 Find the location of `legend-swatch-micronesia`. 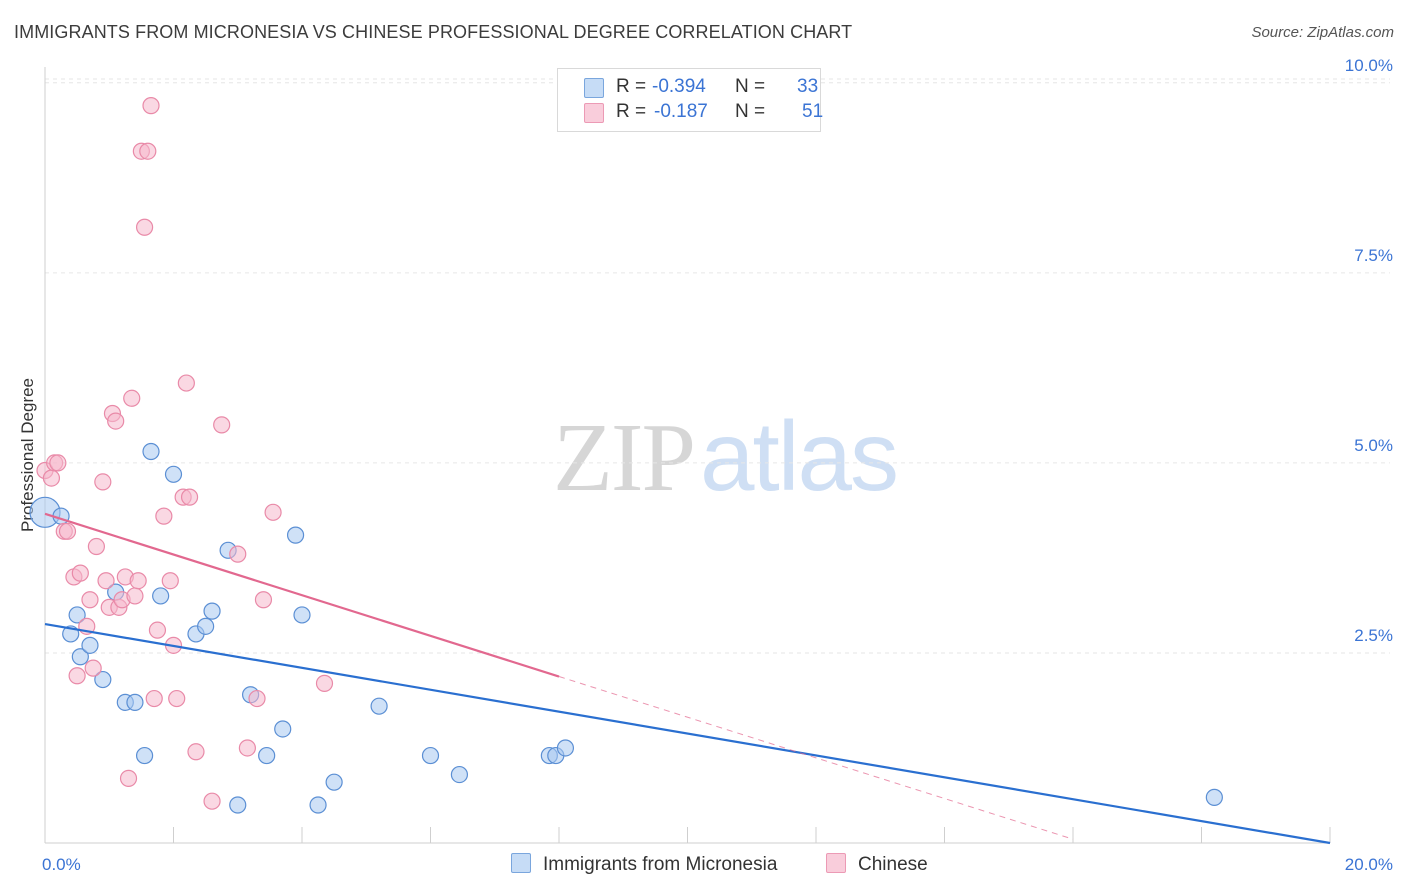

legend-swatch-micronesia is located at coordinates (594, 88).